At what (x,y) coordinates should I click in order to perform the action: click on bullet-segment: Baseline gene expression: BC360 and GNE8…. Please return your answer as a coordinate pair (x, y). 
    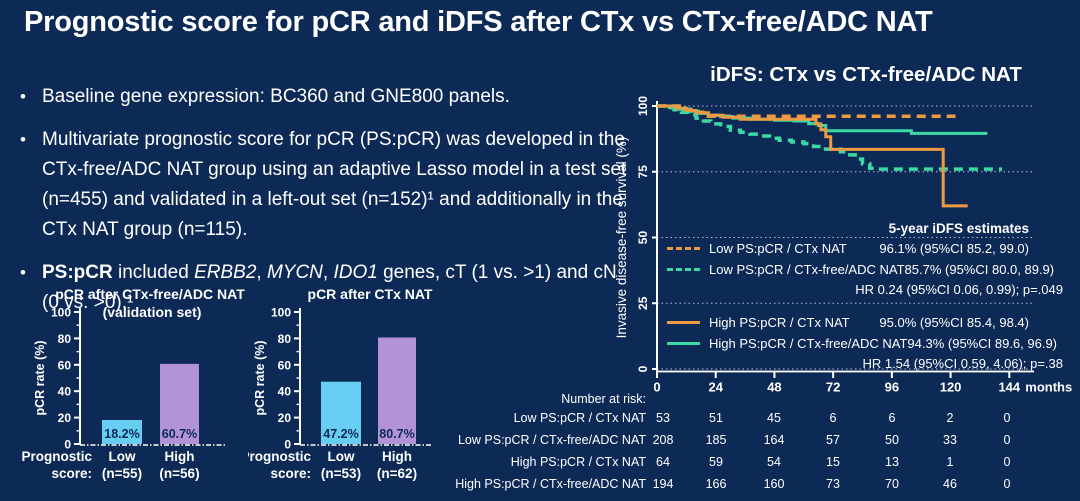
    Looking at the image, I should click on (276, 96).